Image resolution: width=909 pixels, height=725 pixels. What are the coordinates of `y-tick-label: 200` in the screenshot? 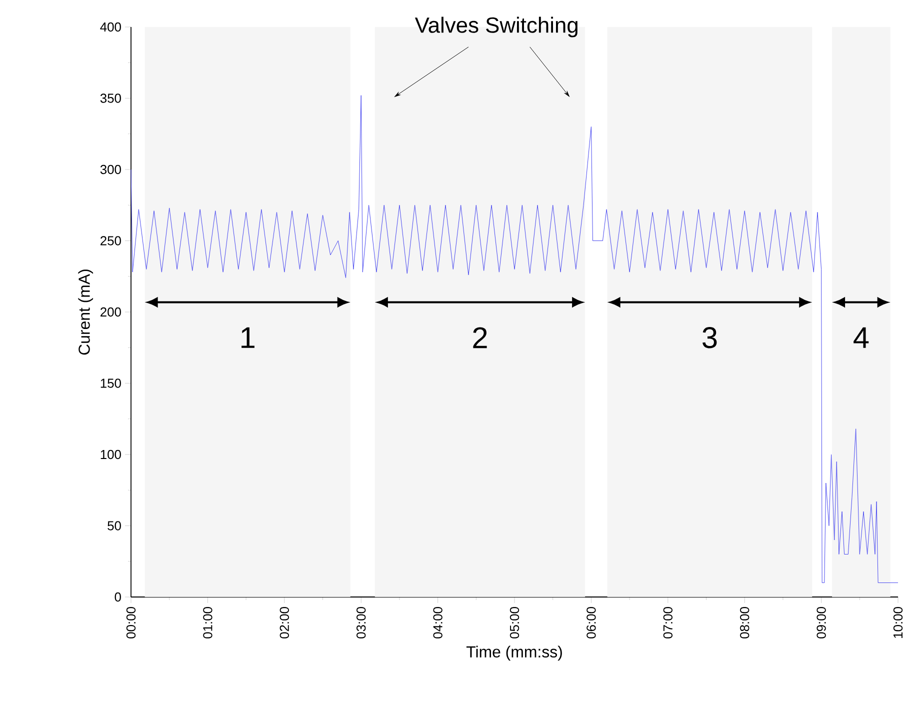 It's located at (110, 312).